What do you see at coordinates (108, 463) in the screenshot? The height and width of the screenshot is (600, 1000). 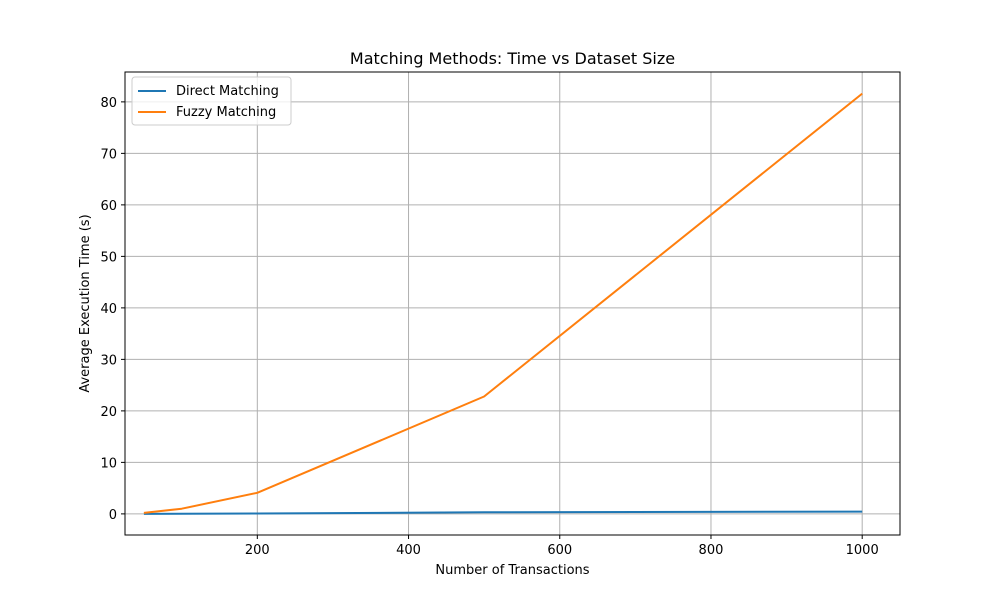 I see `y-tick-label: 10` at bounding box center [108, 463].